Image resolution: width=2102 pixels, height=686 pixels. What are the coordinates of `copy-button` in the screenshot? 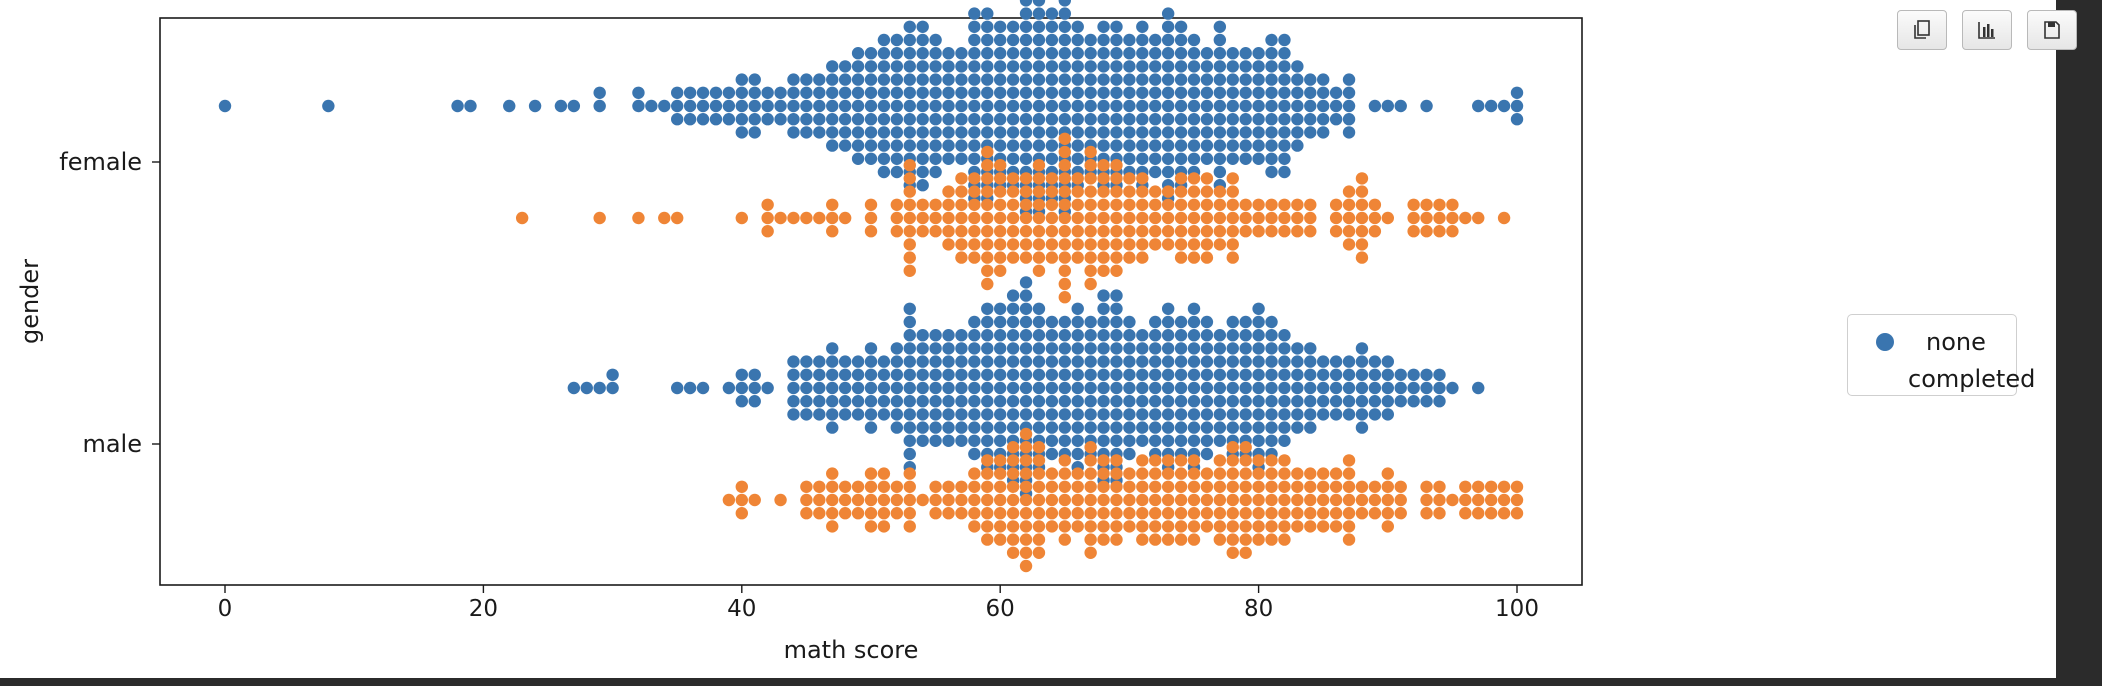 It's located at (1922, 30).